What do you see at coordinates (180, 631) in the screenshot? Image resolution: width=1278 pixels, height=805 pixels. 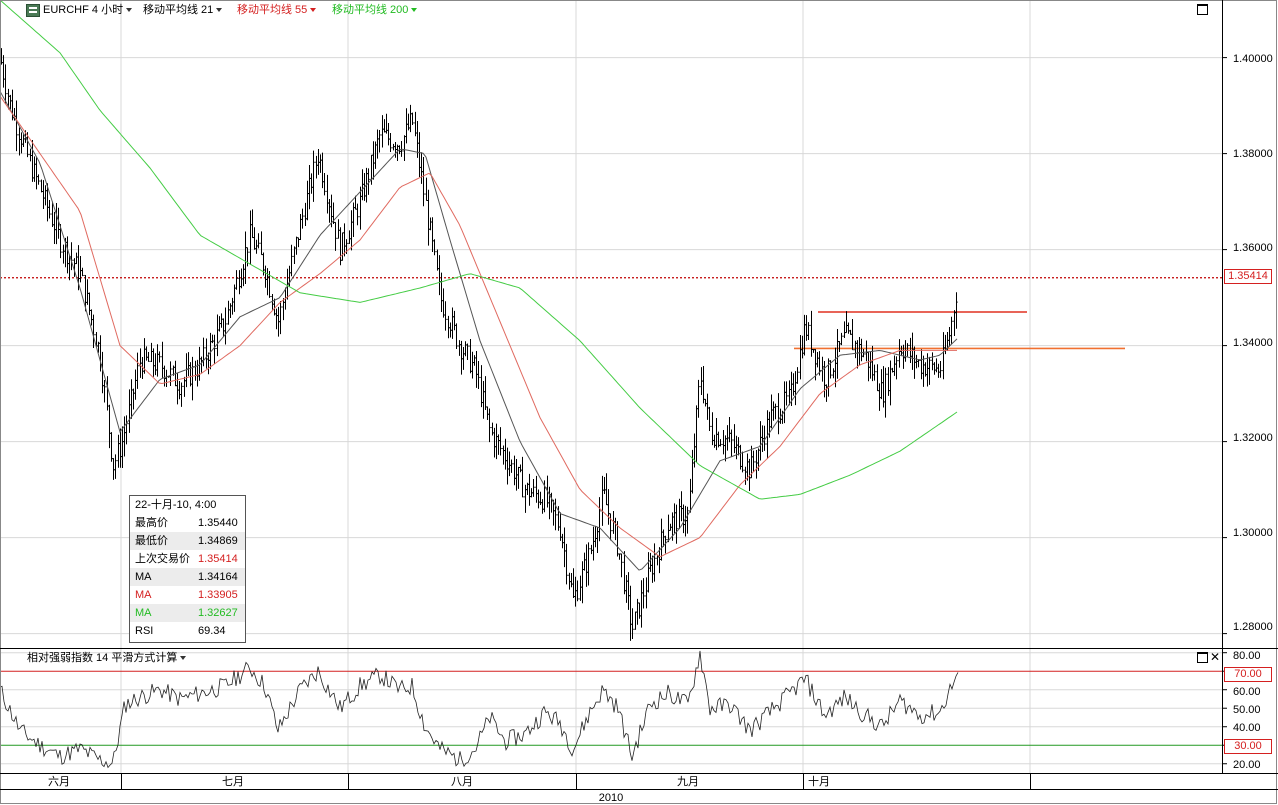 I see `info-rsi: RSI 69.34` at bounding box center [180, 631].